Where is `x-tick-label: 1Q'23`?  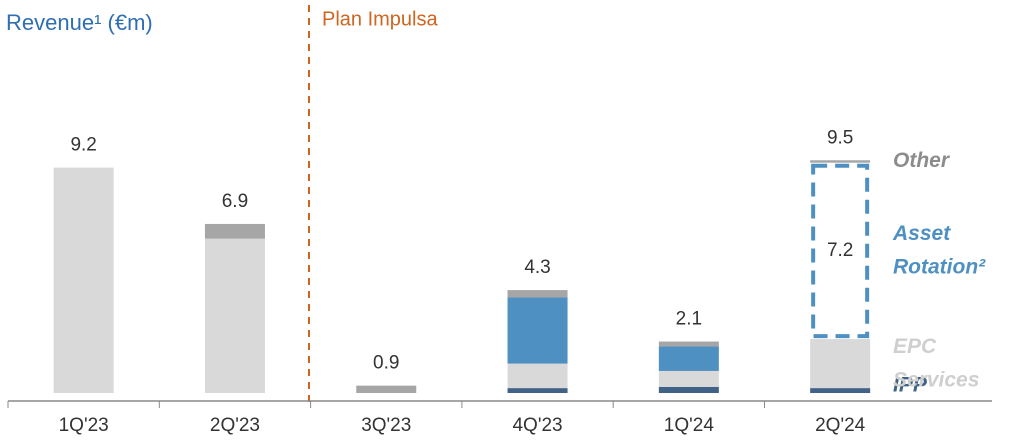
x-tick-label: 1Q'23 is located at coordinates (84, 425).